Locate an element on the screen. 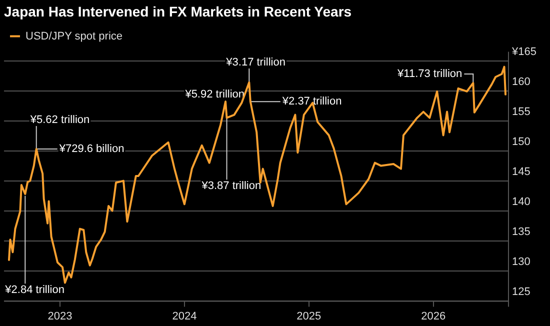 The width and height of the screenshot is (550, 326). x-tick-label: 2026 is located at coordinates (433, 316).